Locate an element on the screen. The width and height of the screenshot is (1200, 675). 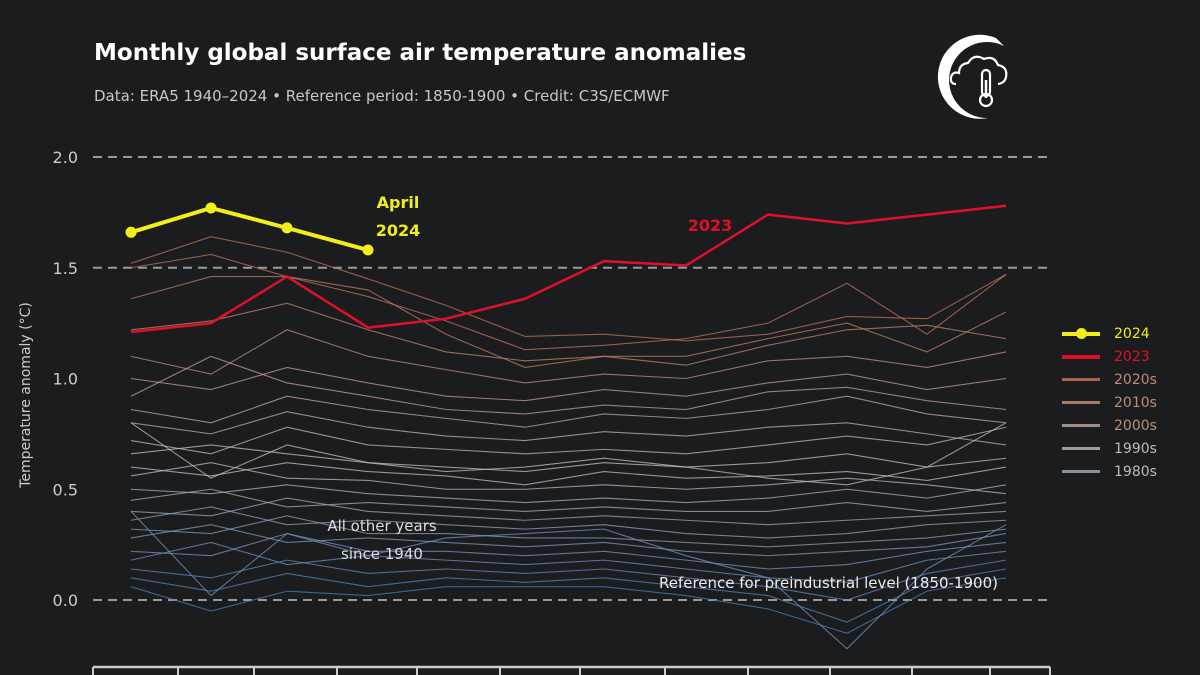
legend-item-2010s: 2010s is located at coordinates (1109, 402).